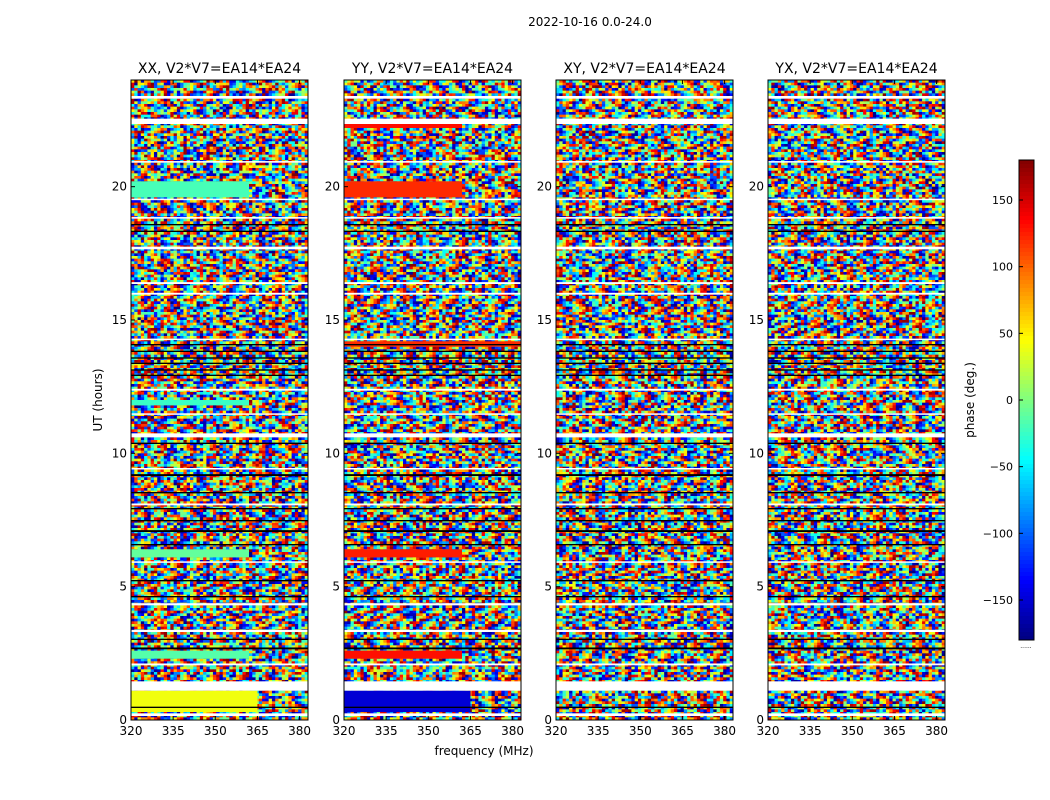 The image size is (1050, 800). What do you see at coordinates (548, 720) in the screenshot?
I see `y-tick-label: 0` at bounding box center [548, 720].